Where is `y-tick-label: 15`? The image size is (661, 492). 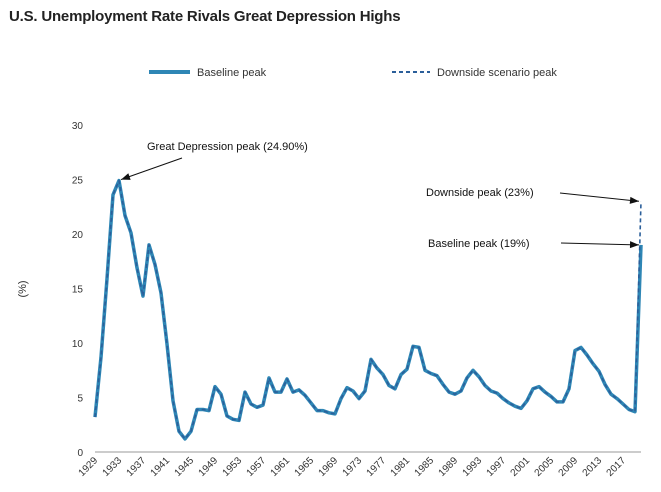 y-tick-label: 15 is located at coordinates (78, 290).